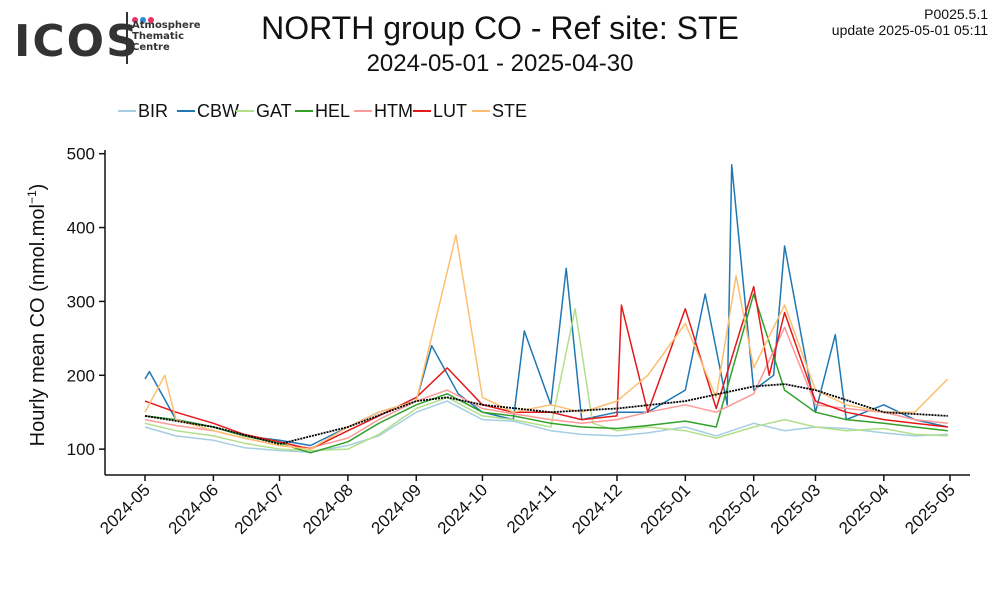  I want to click on update-timestamp: update 2025-05-01 05:11, so click(909, 30).